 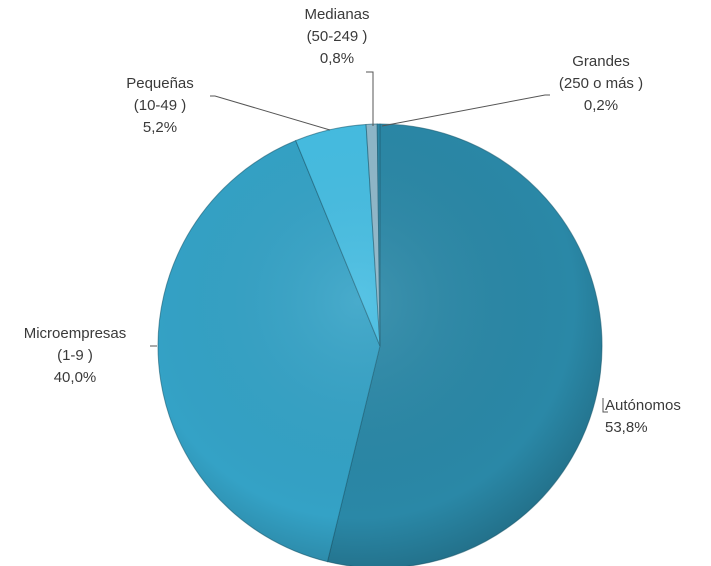 I want to click on leader-line-autonomos, so click(x=605, y=405).